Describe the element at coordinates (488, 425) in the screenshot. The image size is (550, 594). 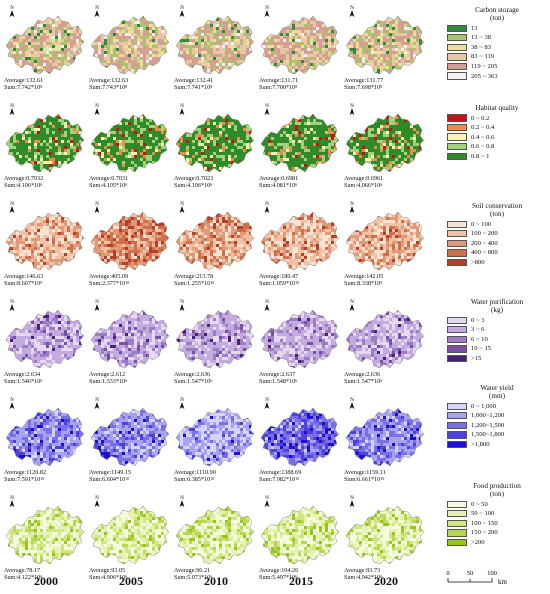
I see `legend-label: 1,200~1,500` at that location.